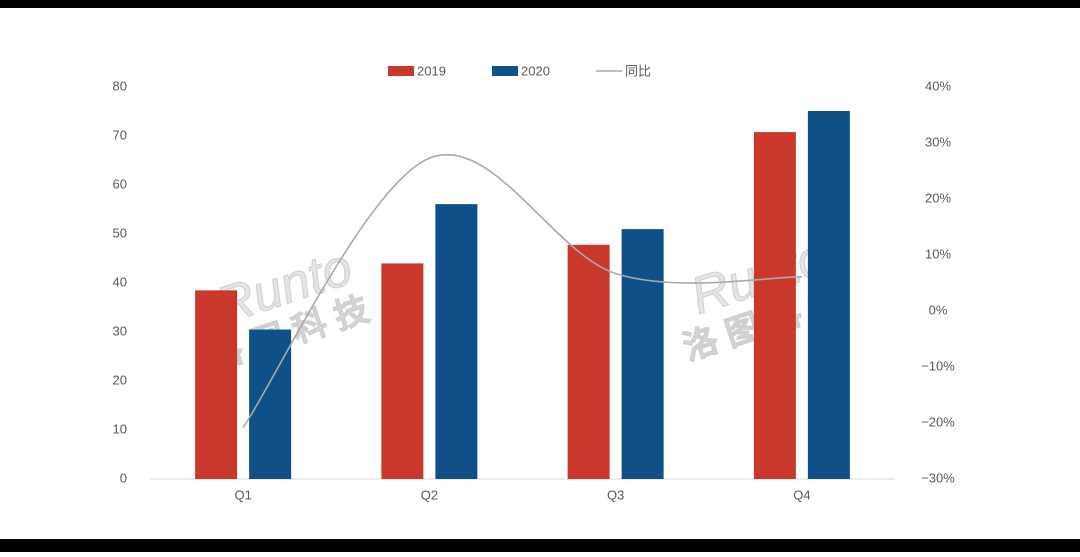  Describe the element at coordinates (120, 85) in the screenshot. I see `y-tick-label: 80` at that location.